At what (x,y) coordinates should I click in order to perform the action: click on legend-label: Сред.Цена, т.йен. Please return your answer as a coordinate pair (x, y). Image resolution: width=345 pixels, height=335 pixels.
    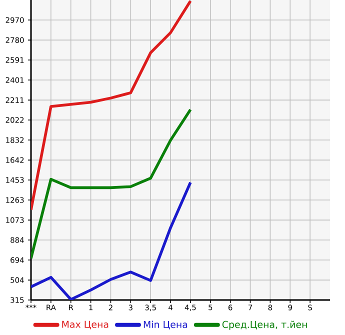
    Looking at the image, I should click on (264, 325).